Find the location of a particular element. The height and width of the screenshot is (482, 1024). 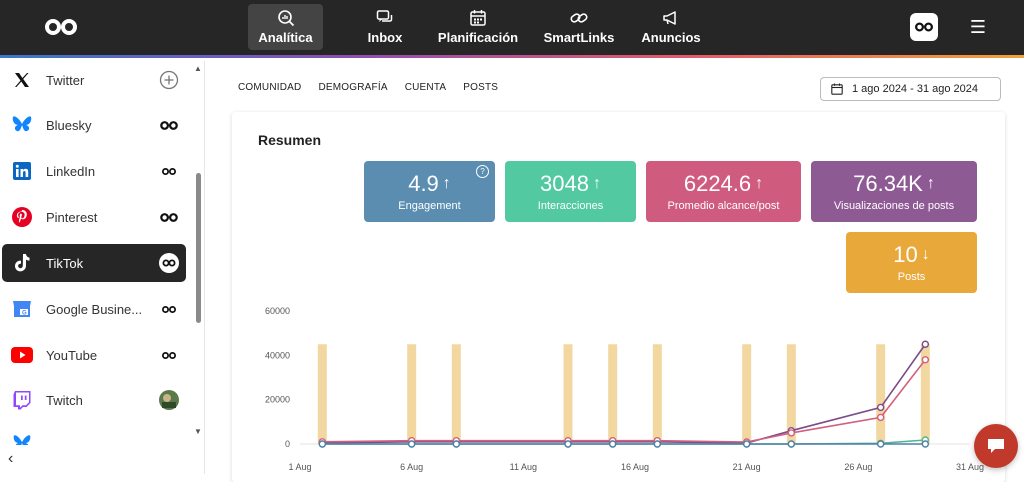

svg-text: G is located at coordinates (24, 314).